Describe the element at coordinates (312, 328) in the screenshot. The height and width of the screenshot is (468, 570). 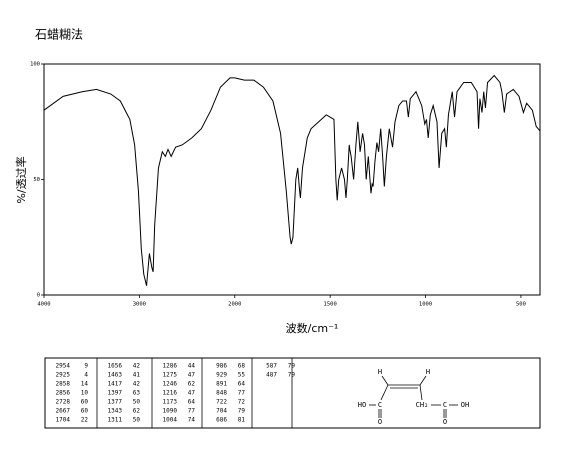
I see `x-axis-label: 波数/cm⁻¹` at that location.